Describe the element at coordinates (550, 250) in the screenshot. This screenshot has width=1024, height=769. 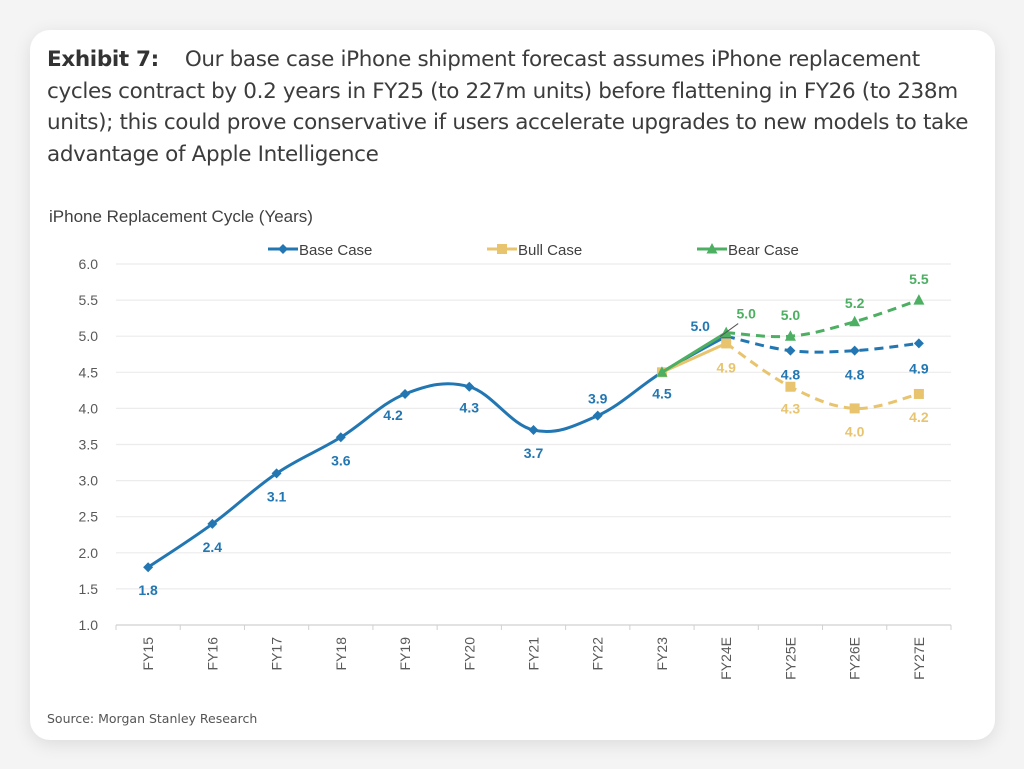
I see `legend-label: Bull Case` at that location.